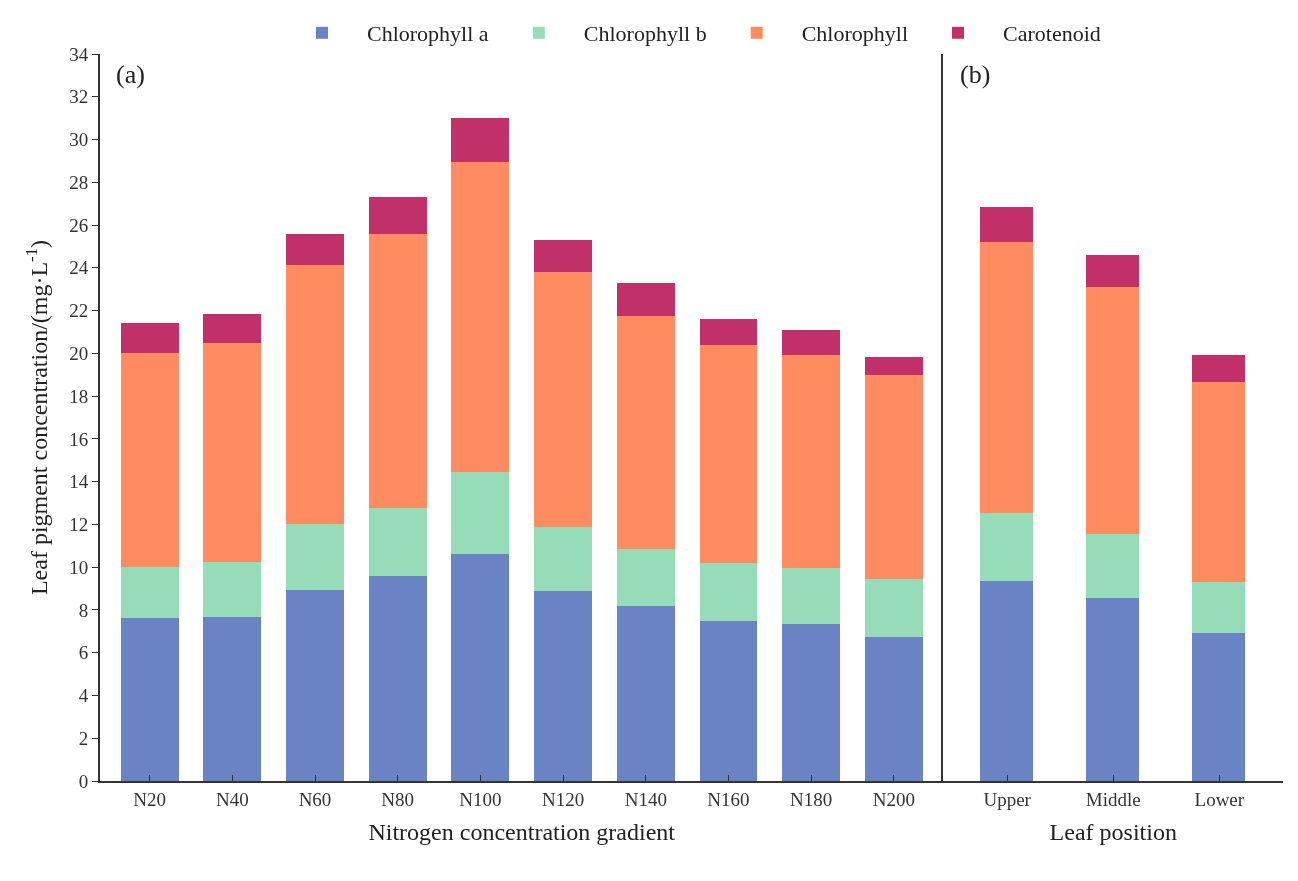 The width and height of the screenshot is (1298, 881). What do you see at coordinates (79, 54) in the screenshot?
I see `y-tick-label: 34` at bounding box center [79, 54].